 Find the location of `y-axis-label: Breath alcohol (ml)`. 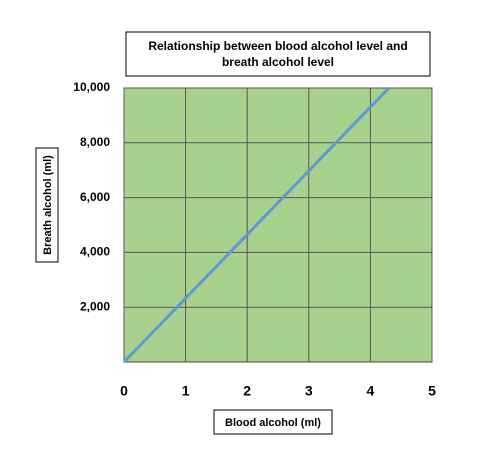

y-axis-label: Breath alcohol (ml) is located at coordinates (48, 205).